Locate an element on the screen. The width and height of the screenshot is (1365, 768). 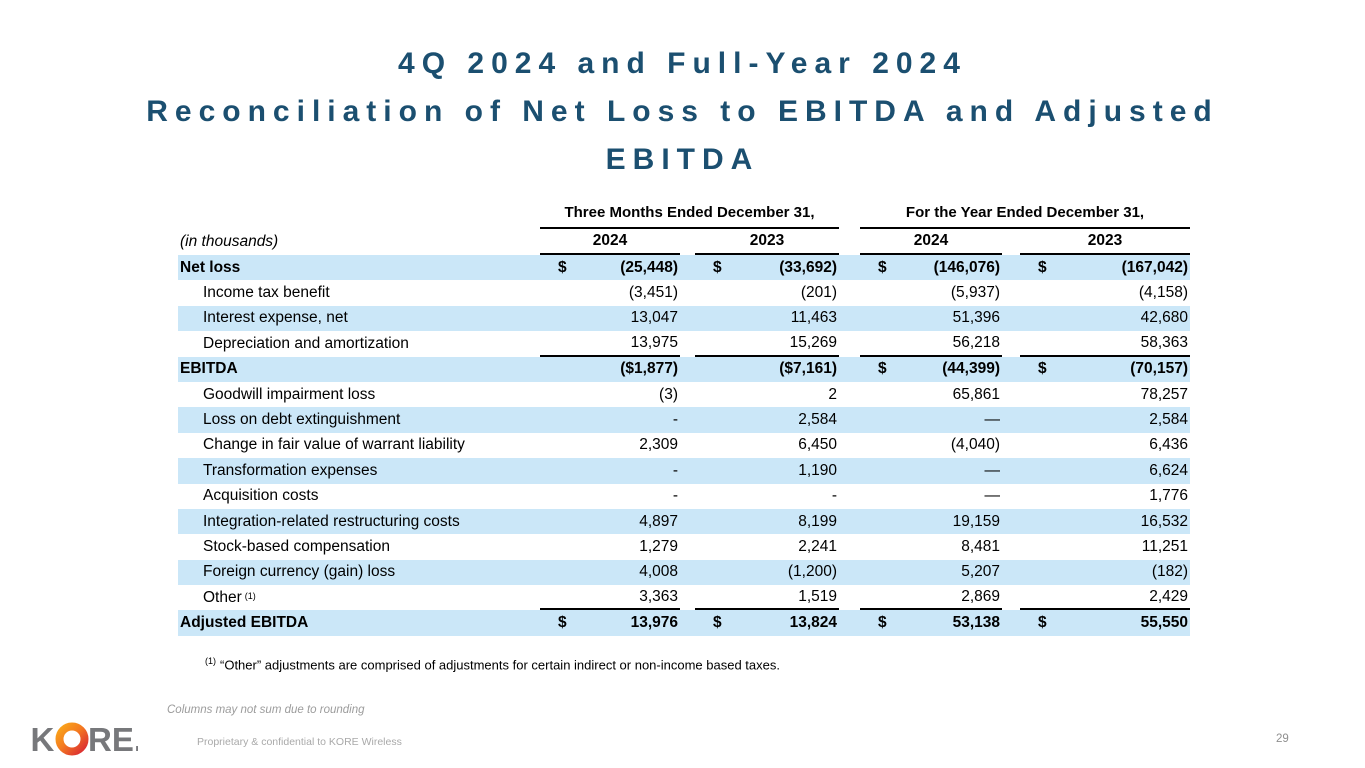
group-header-full-year: For the Year Ended December 31, is located at coordinates (1025, 216).